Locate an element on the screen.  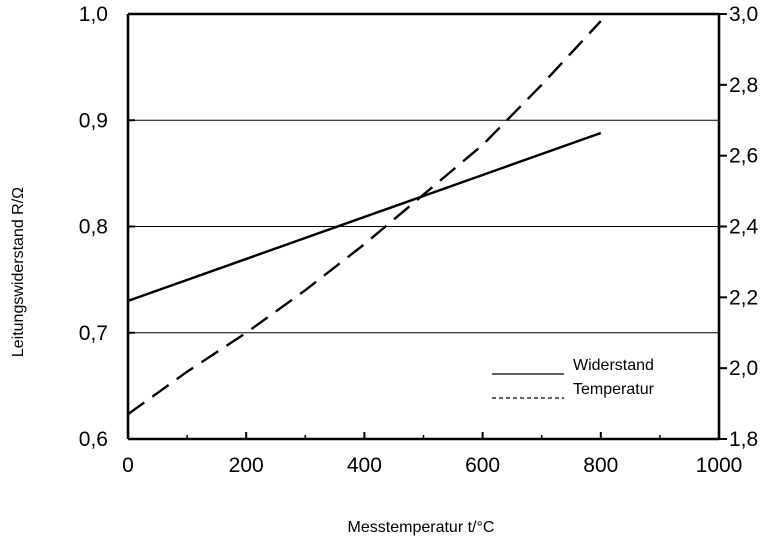
y-left-tick-label: 0,7 is located at coordinates (93, 333).